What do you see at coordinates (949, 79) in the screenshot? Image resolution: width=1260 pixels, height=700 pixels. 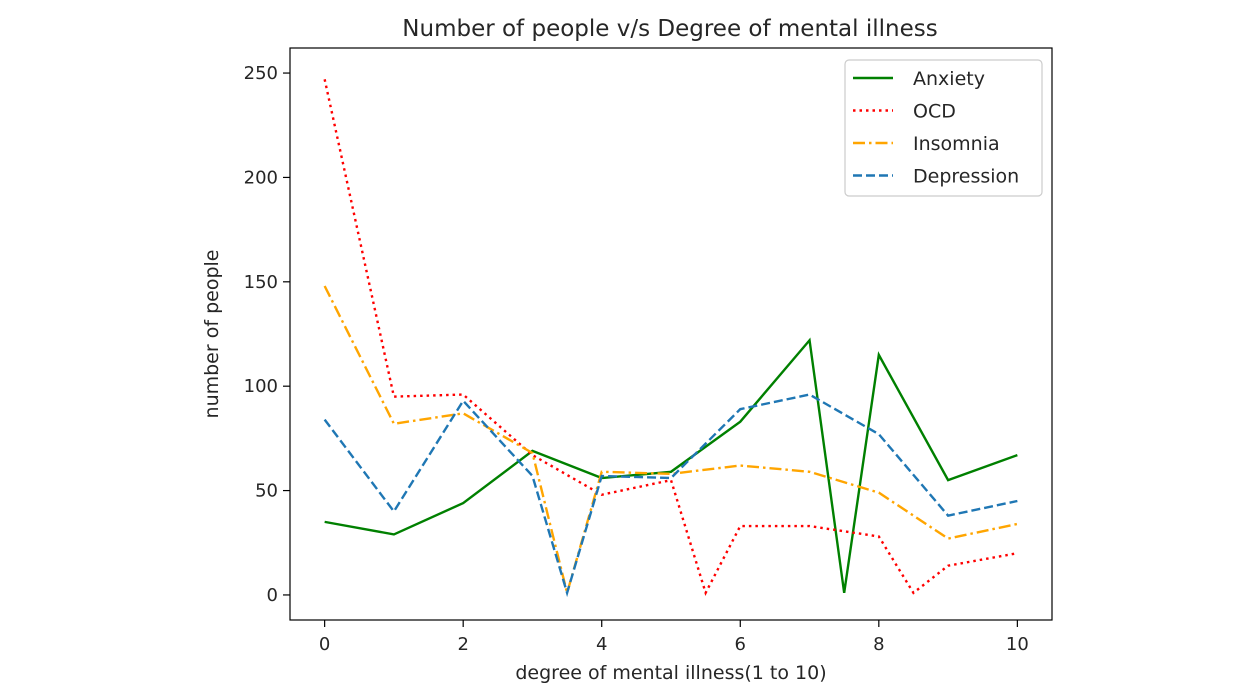 I see `legend-label-anxiety: Anxiety` at bounding box center [949, 79].